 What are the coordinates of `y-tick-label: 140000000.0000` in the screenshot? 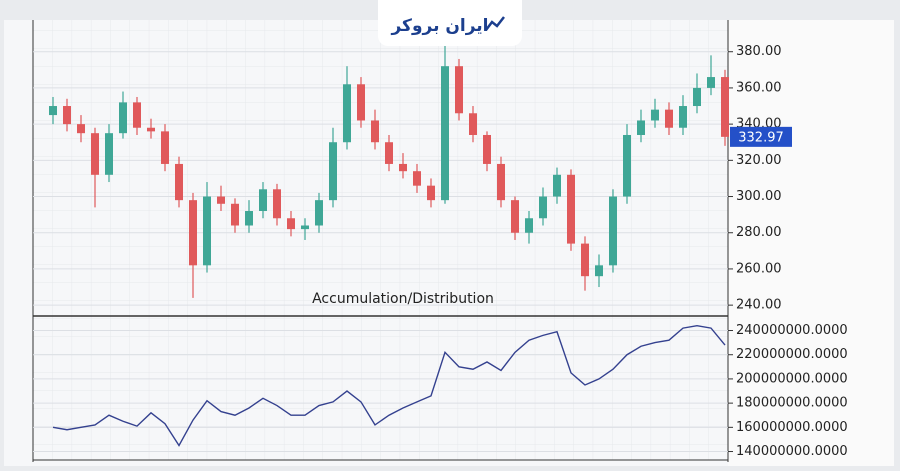 It's located at (792, 451).